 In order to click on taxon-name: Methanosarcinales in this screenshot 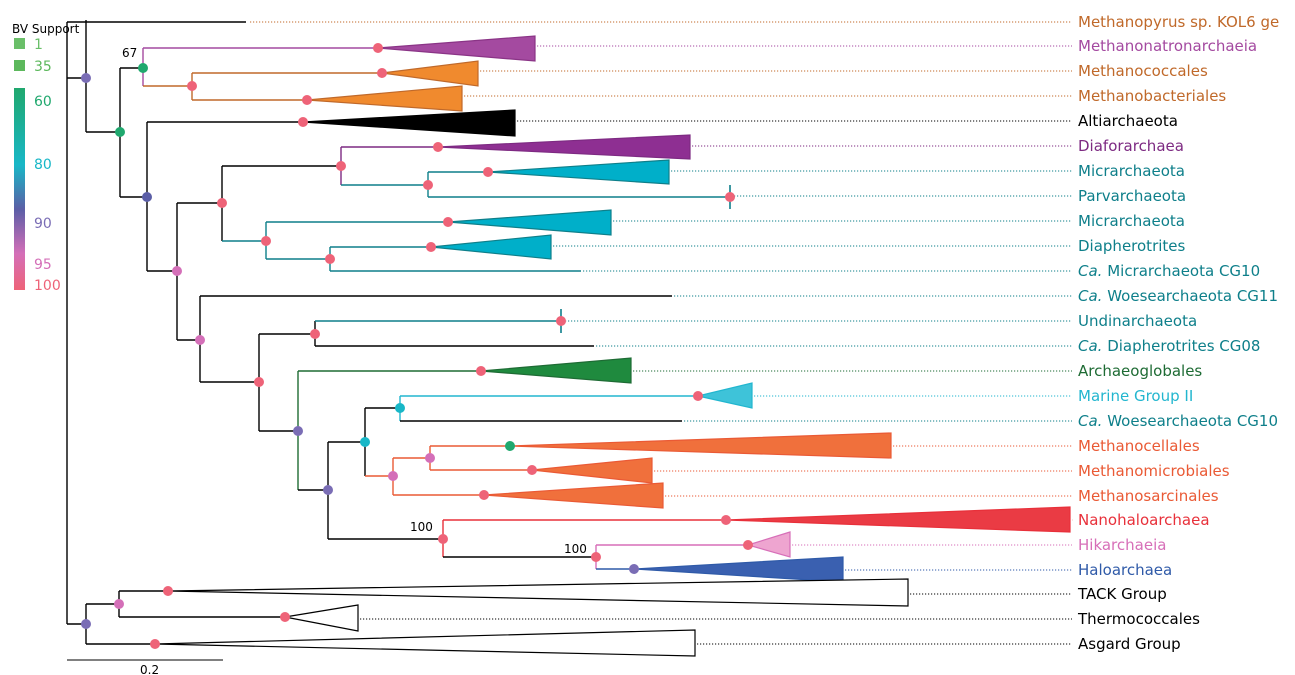, I will do `click(1148, 496)`.